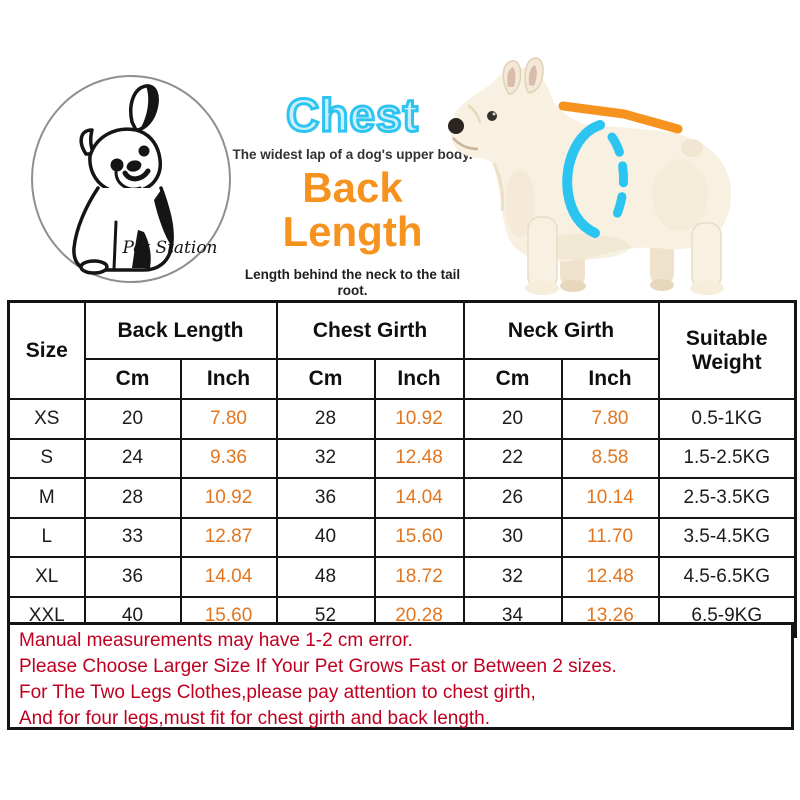 Image resolution: width=800 pixels, height=800 pixels. I want to click on pet-station-logo: Pet Station, so click(131, 179).